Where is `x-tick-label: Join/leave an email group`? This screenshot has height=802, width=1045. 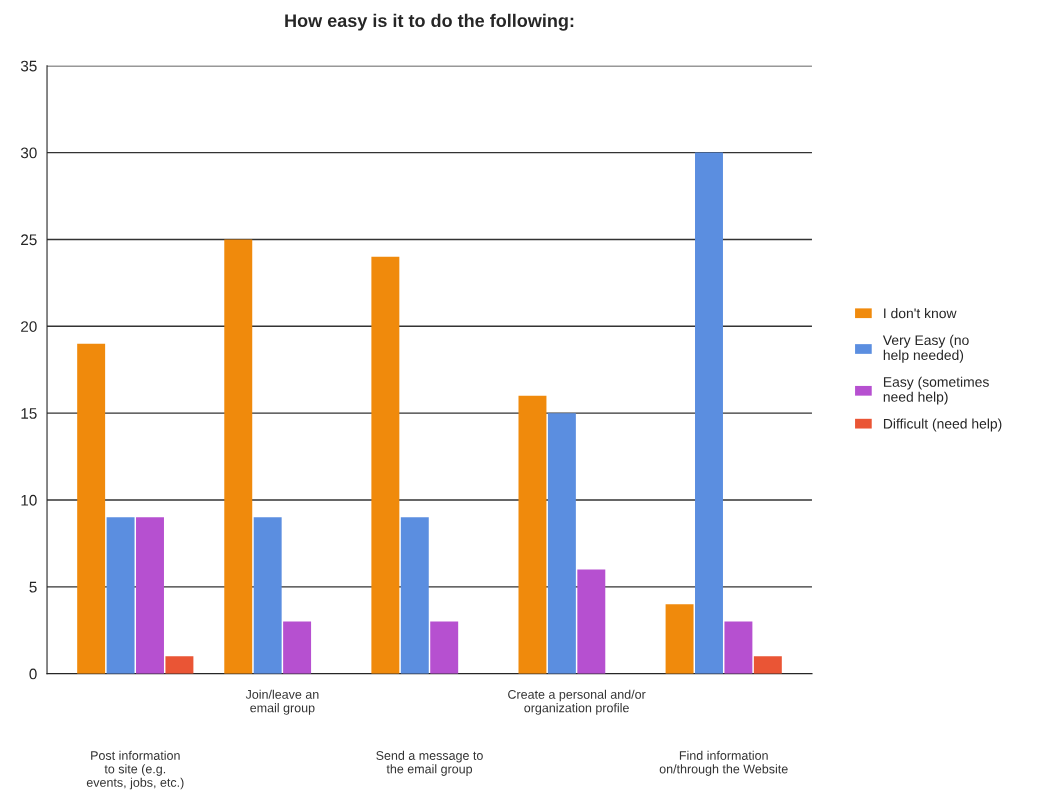 x-tick-label: Join/leave an email group is located at coordinates (282, 702).